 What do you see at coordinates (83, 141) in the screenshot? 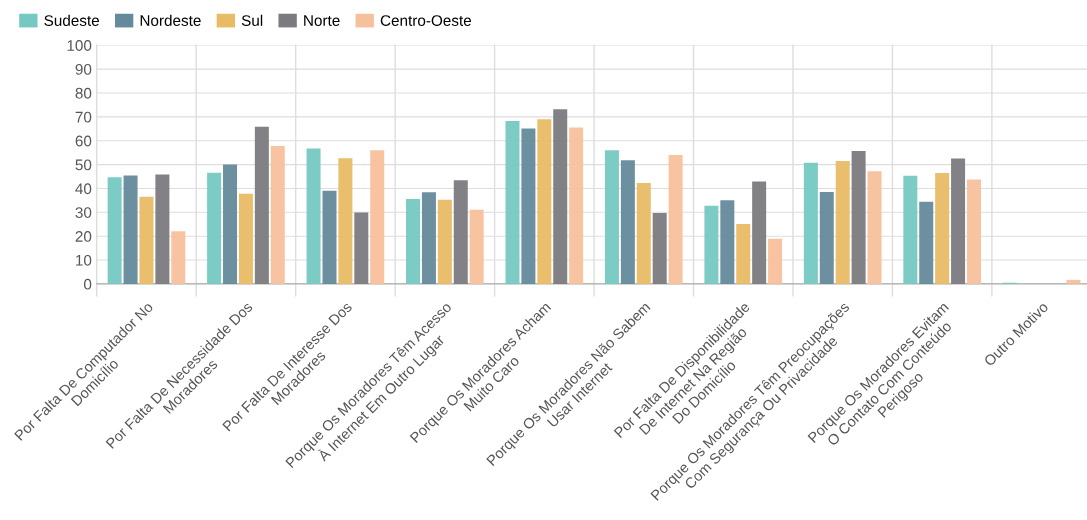
I see `y-tick-label: 60` at bounding box center [83, 141].